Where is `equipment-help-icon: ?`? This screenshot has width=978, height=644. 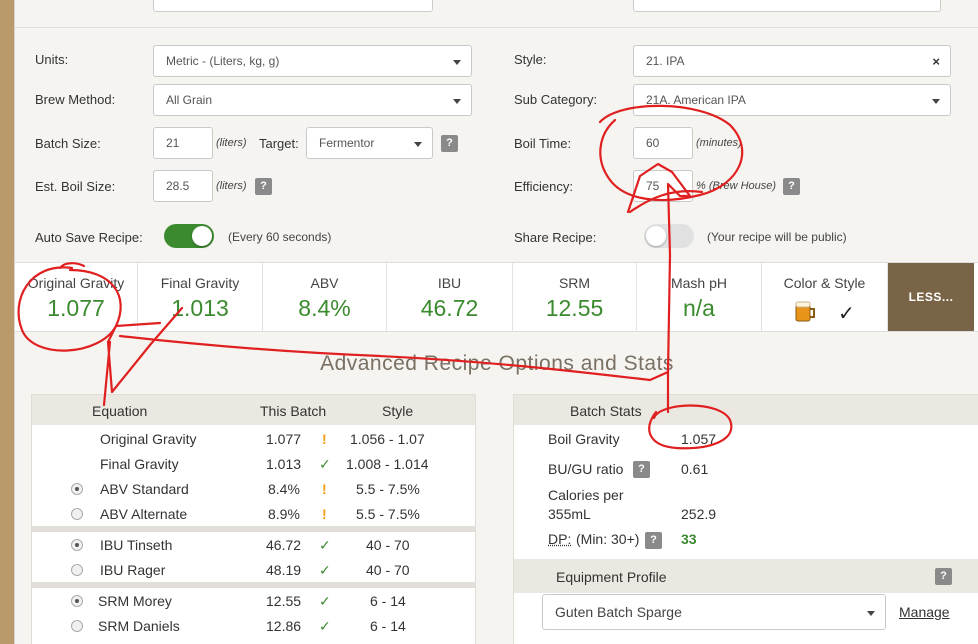
equipment-help-icon: ? is located at coordinates (943, 576).